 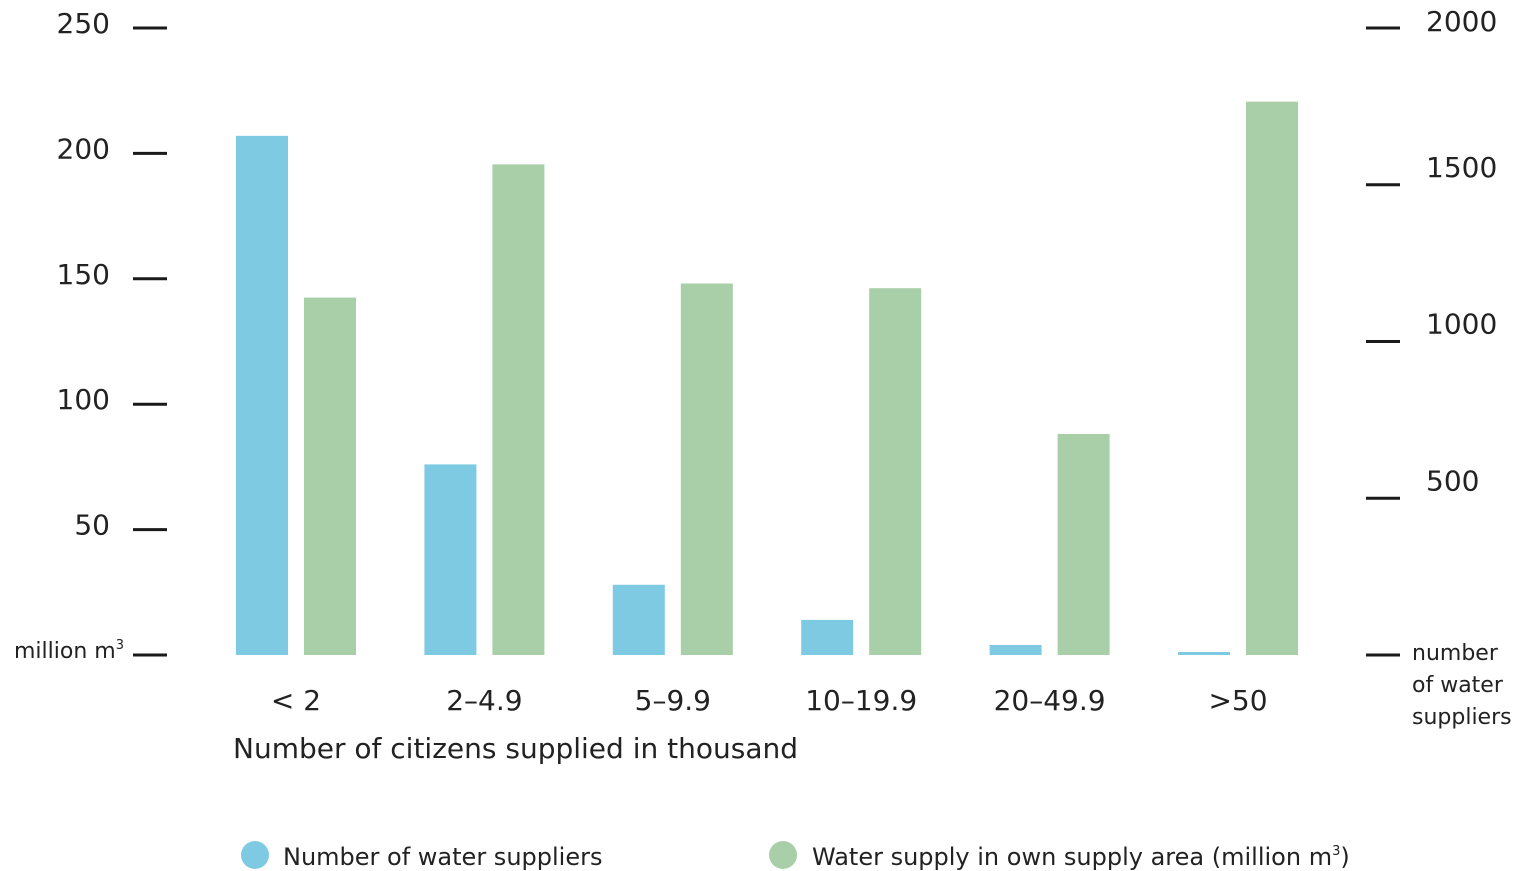 I want to click on category-label: 2–4.9, so click(x=484, y=700).